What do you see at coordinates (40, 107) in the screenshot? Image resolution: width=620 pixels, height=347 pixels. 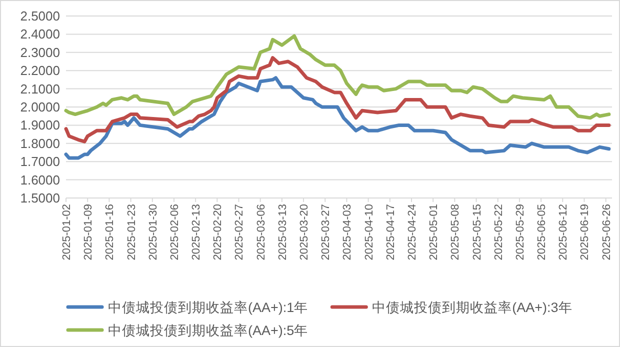 I see `y-tick-label: 2.0000` at bounding box center [40, 107].